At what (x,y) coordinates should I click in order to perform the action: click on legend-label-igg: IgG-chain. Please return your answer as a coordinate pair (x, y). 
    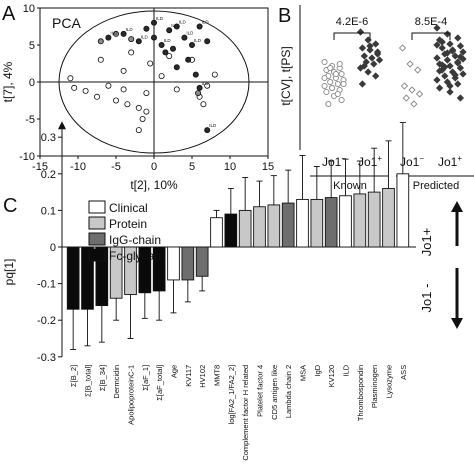
    Looking at the image, I should click on (135, 240).